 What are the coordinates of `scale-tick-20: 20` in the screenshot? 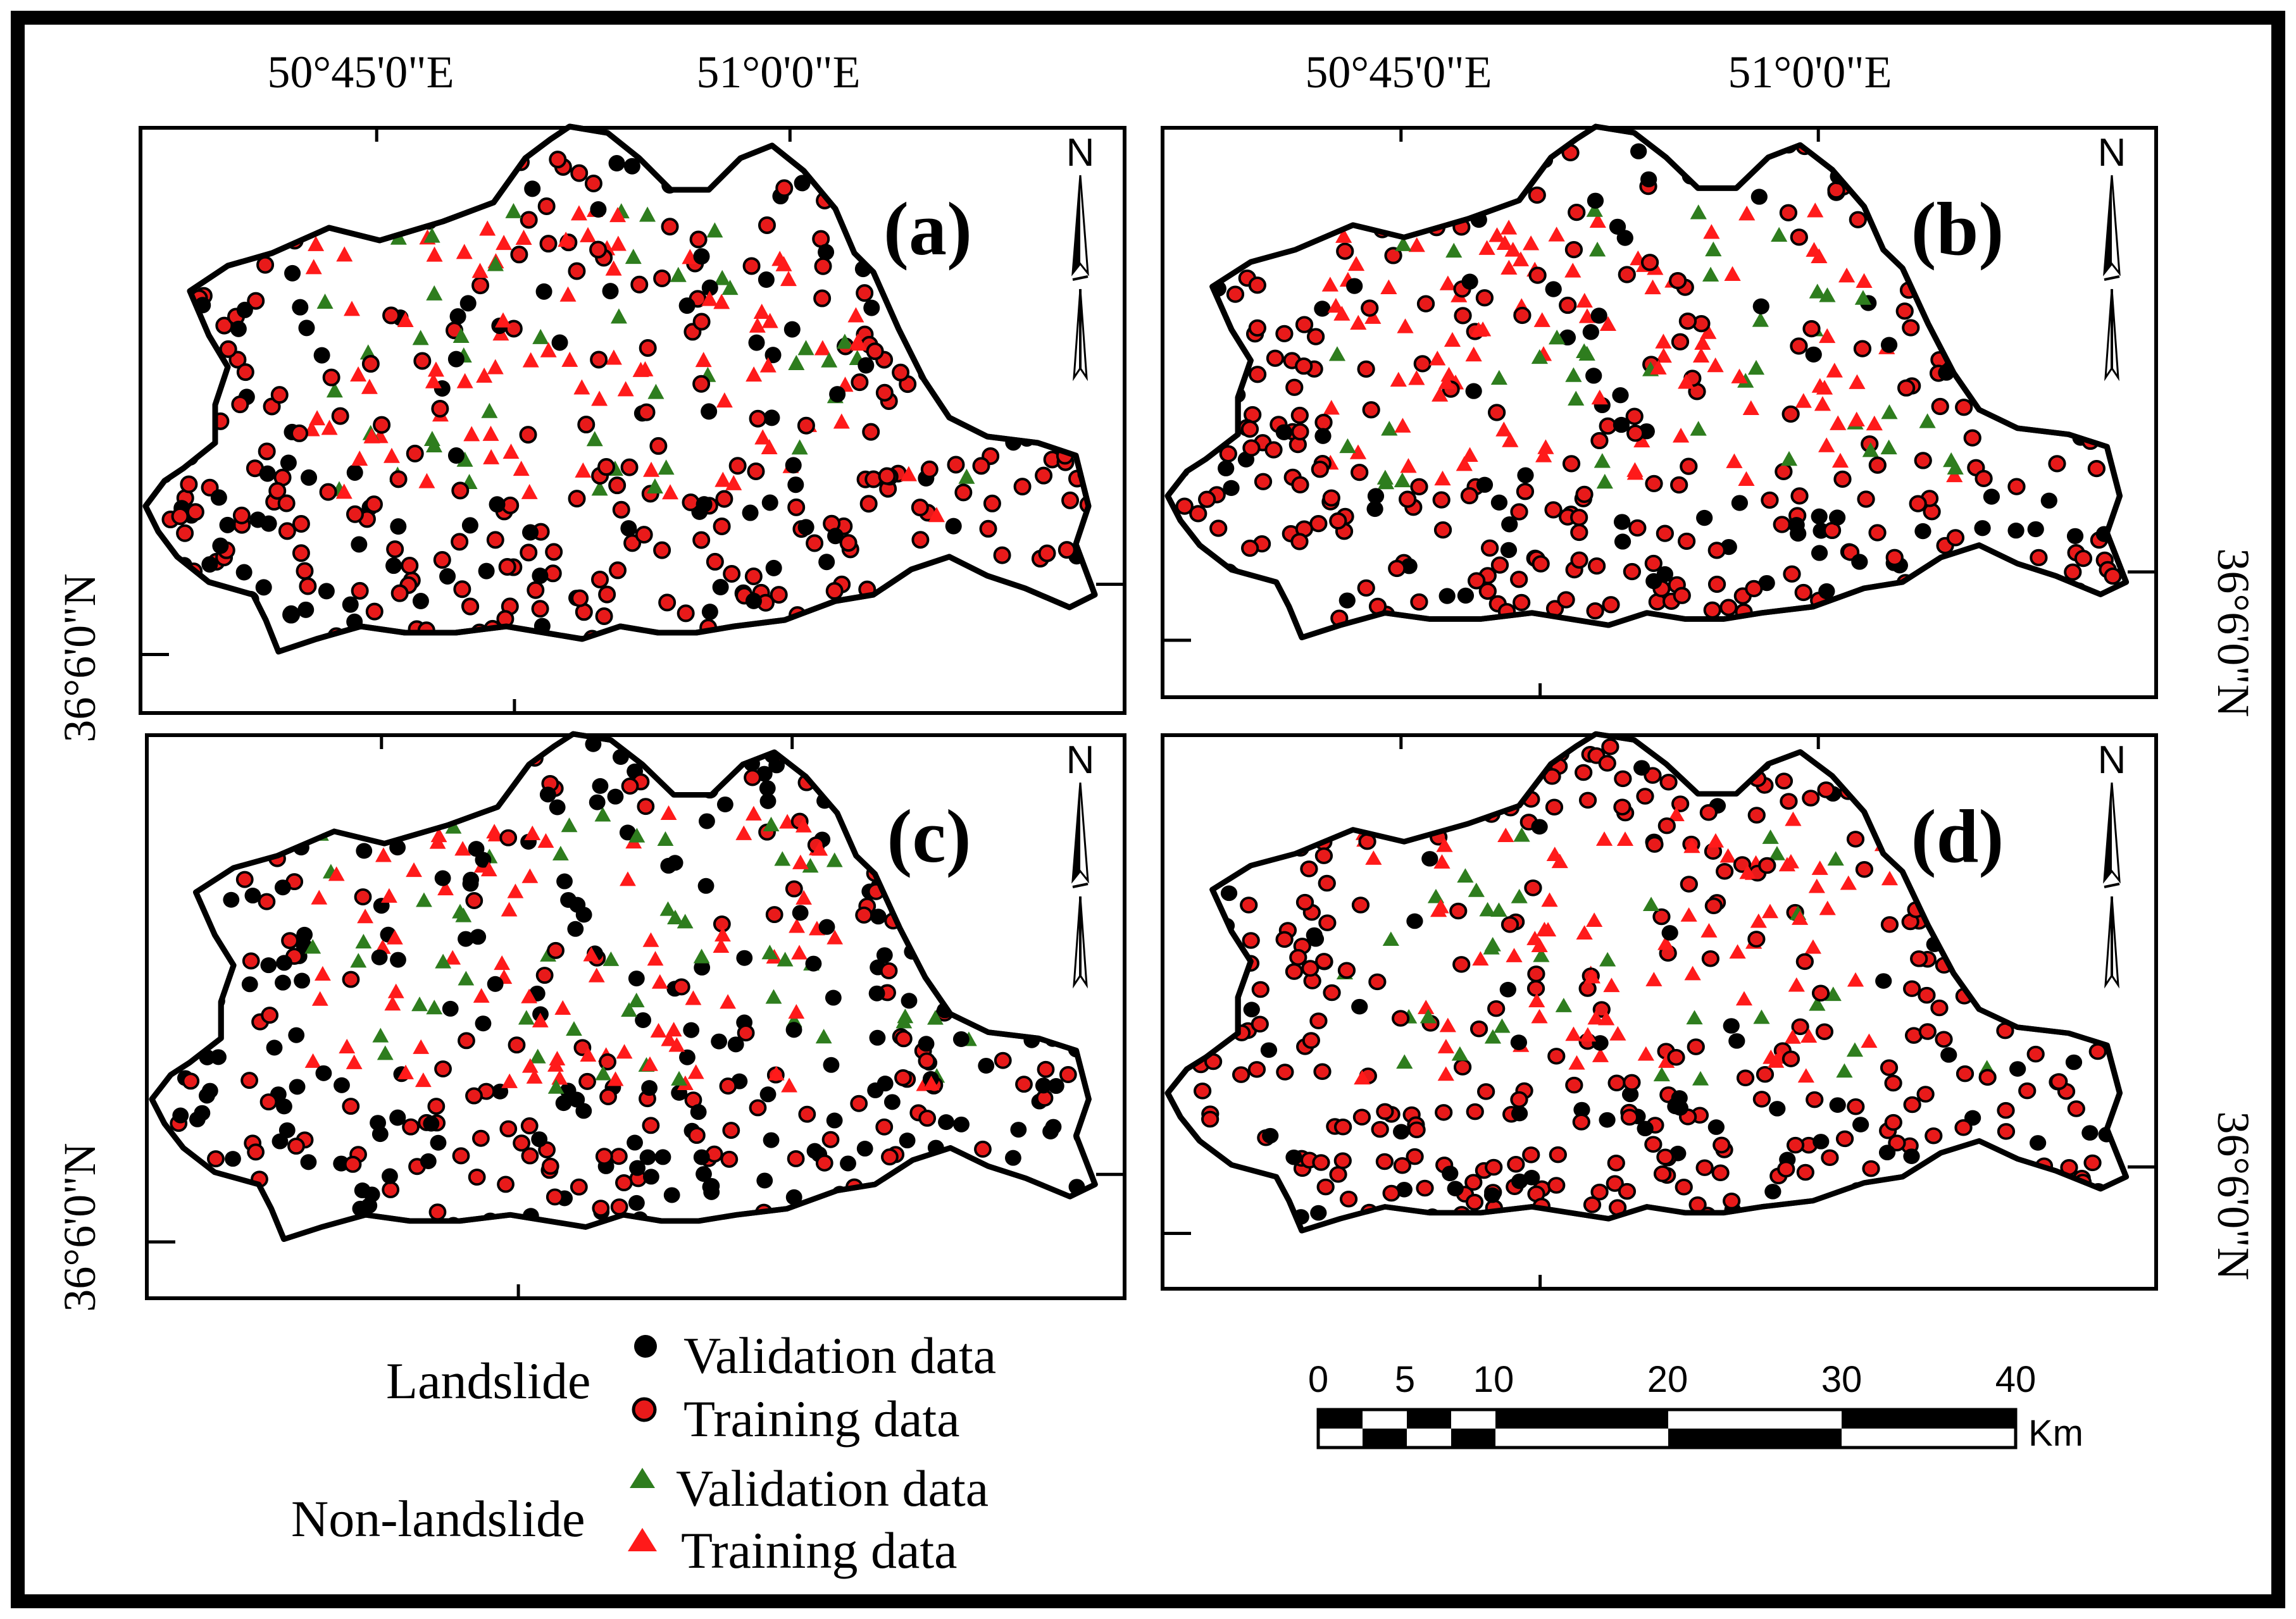 It's located at (1667, 1380).